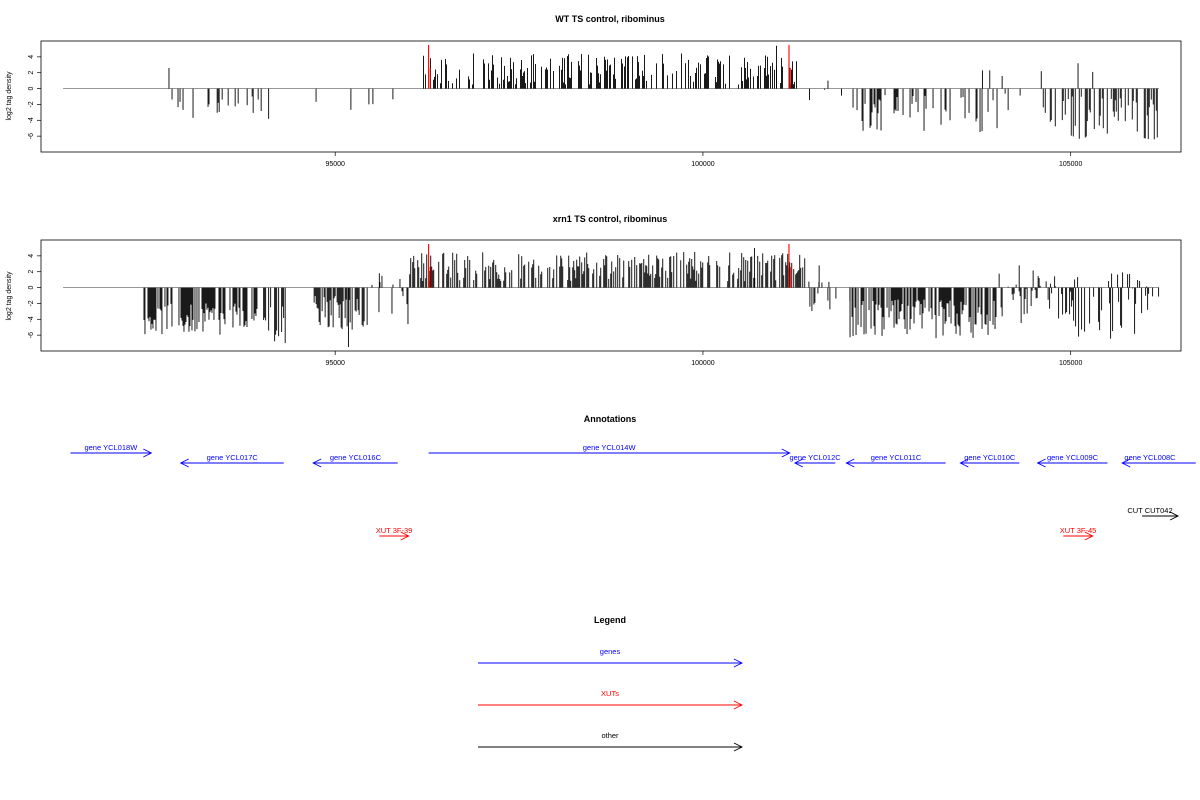 The height and width of the screenshot is (800, 1200). I want to click on annotation-feature: gene YCL008C, so click(1158, 460).